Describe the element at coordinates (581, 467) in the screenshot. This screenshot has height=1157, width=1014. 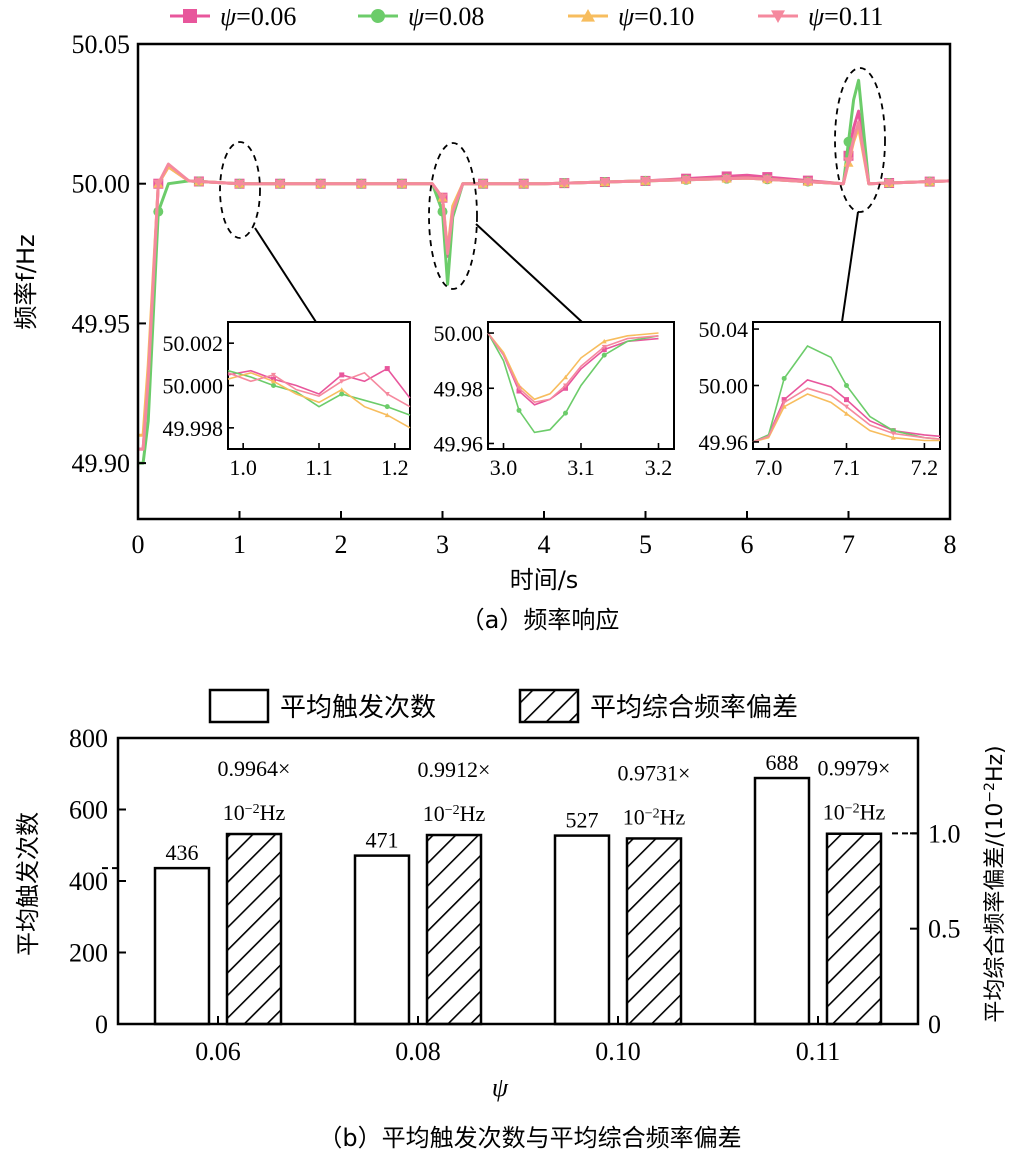
I see `inset-x-tick-label: 3.1` at that location.